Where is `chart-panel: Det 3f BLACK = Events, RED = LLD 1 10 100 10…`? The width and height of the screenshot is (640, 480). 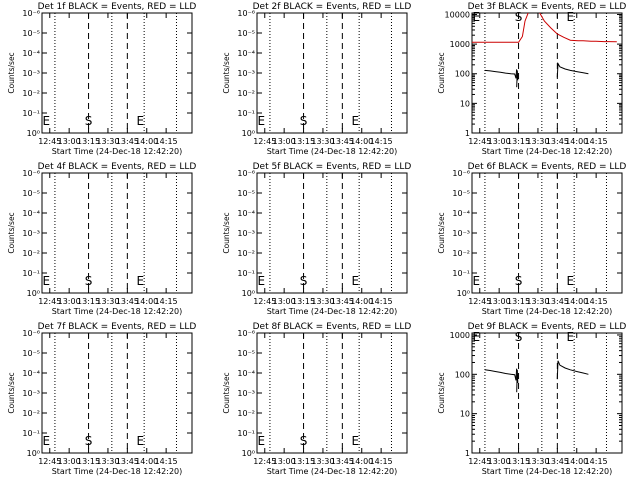
chart-panel: Det 3f BLACK = Events, RED = LLD 1 10 100 10… is located at coordinates (531, 79).